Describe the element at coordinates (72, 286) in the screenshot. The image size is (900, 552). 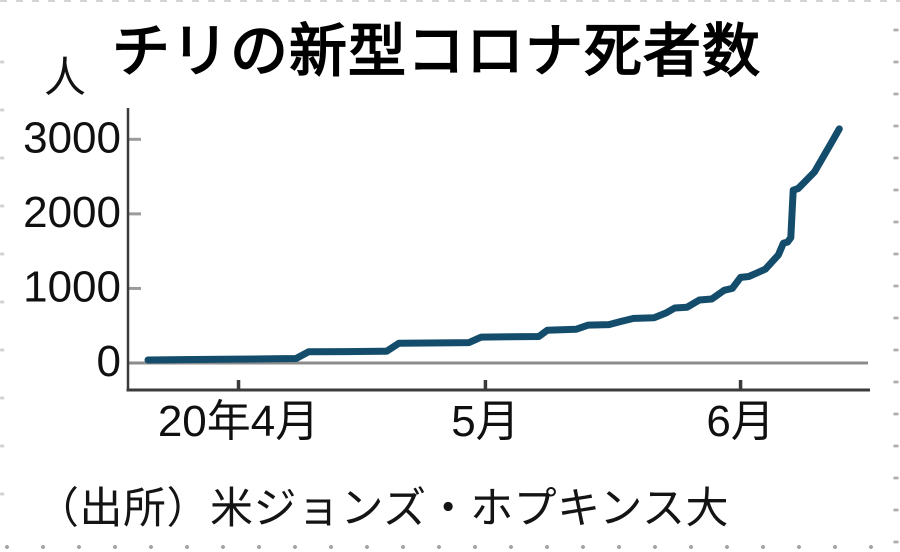
I see `y-axis-label: 1000` at that location.